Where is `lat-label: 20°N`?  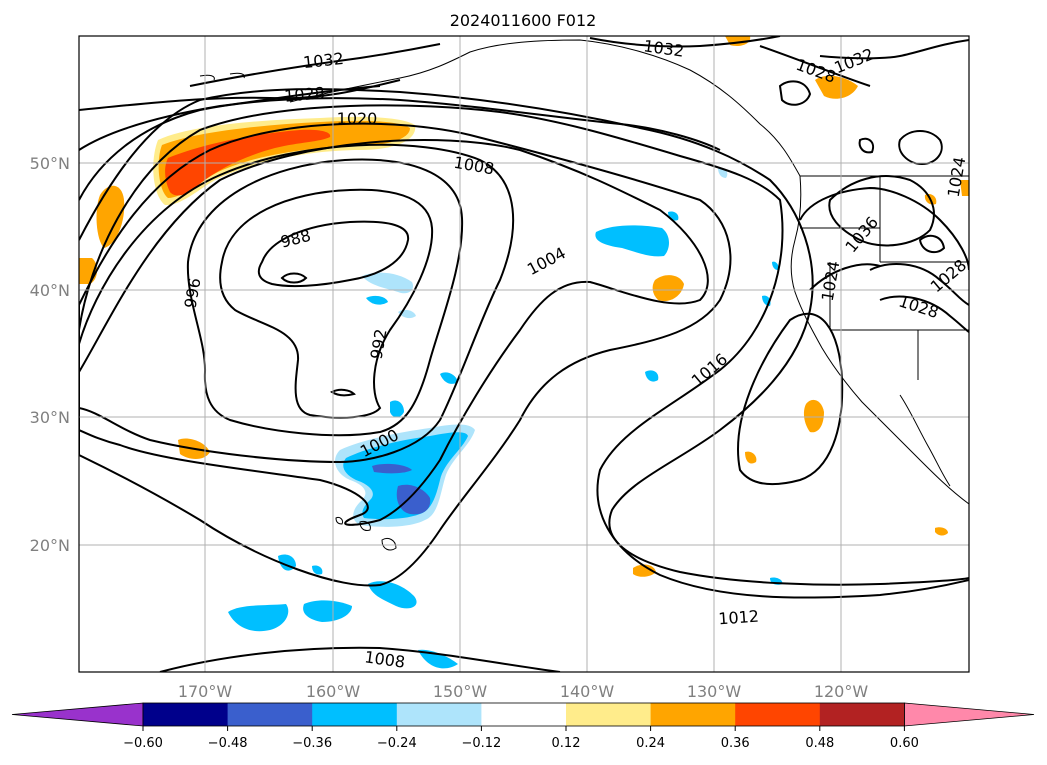
lat-label: 20°N is located at coordinates (50, 545).